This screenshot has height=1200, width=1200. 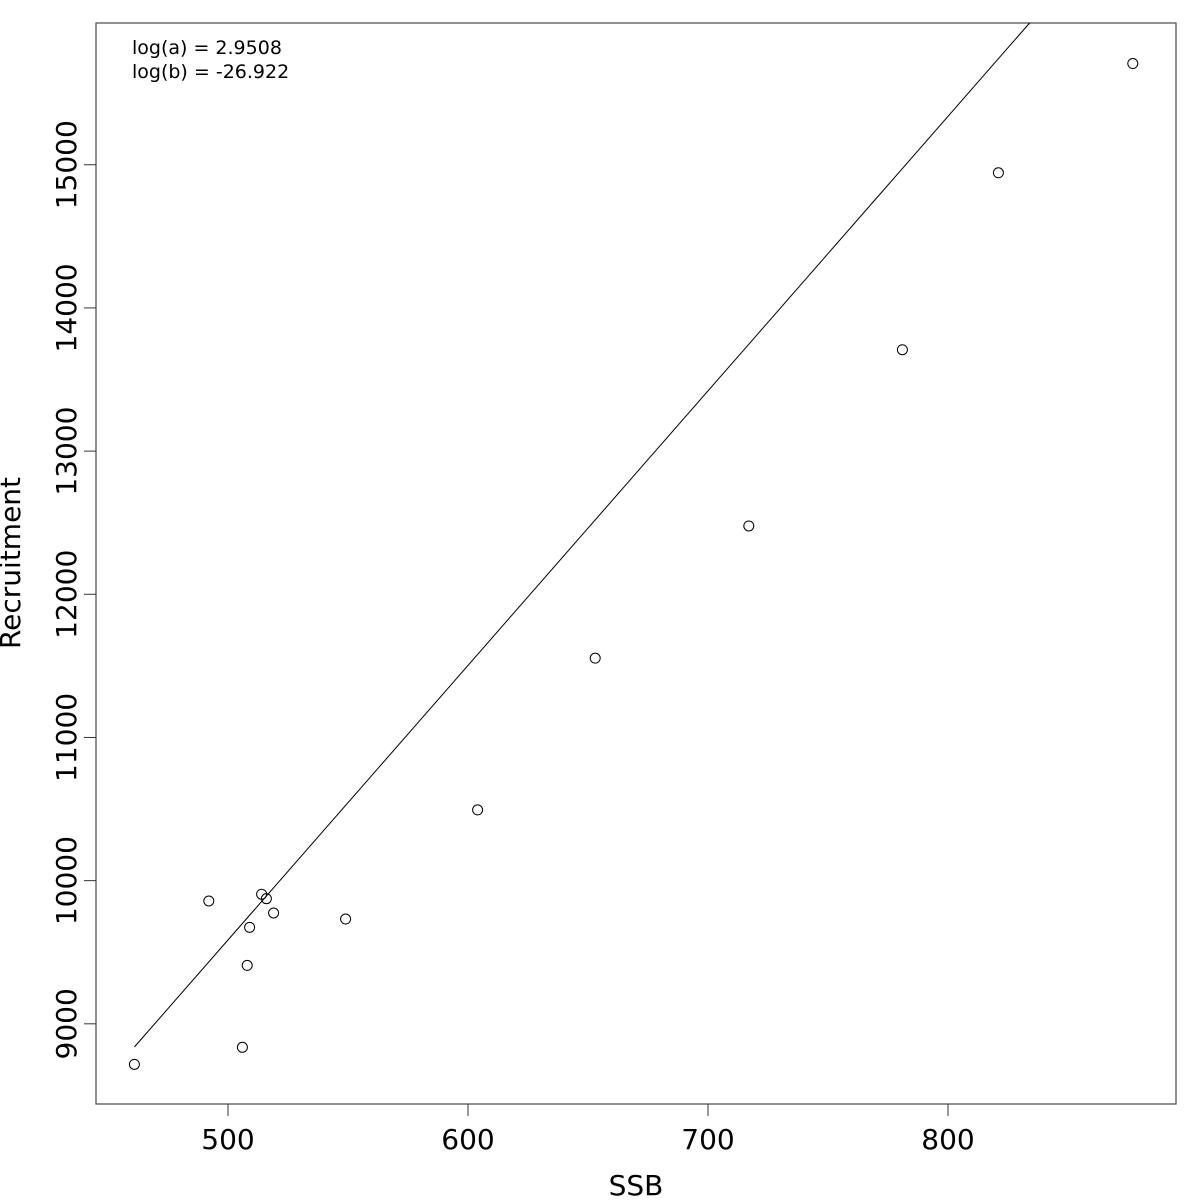 What do you see at coordinates (636, 1184) in the screenshot?
I see `x-axis-title: SSB` at bounding box center [636, 1184].